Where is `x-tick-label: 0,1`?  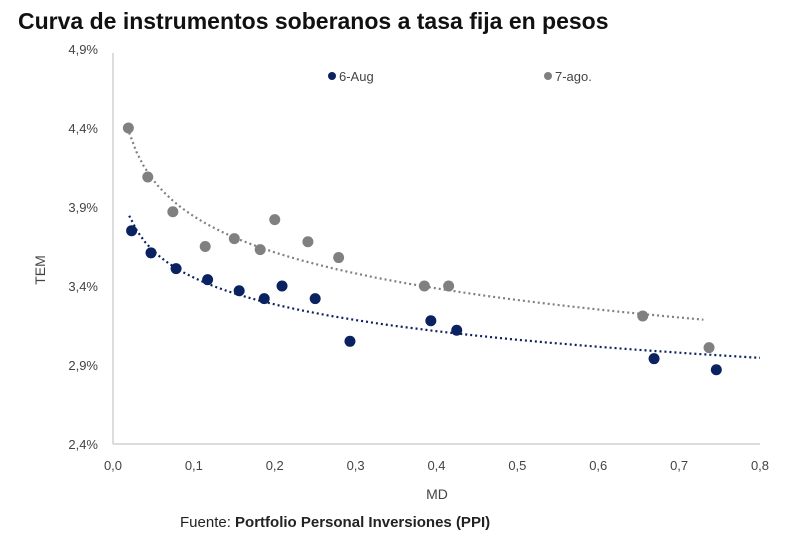
x-tick-label: 0,1 is located at coordinates (194, 465).